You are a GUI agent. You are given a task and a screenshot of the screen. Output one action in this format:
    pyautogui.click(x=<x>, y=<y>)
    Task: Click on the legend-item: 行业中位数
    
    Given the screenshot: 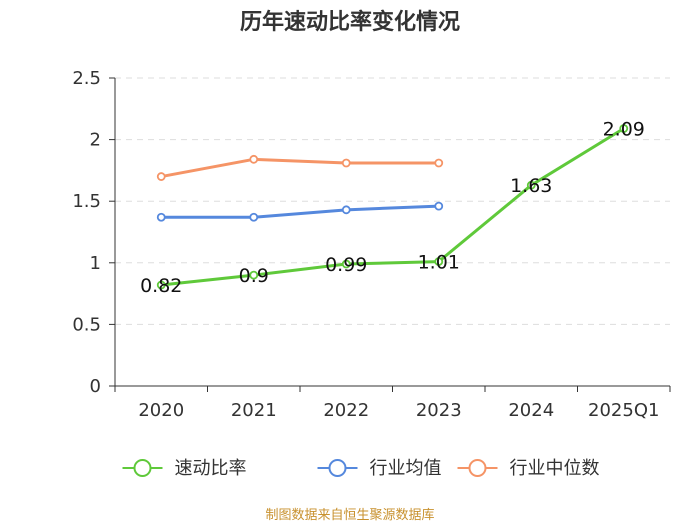 What is the action you would take?
    pyautogui.click(x=528, y=468)
    